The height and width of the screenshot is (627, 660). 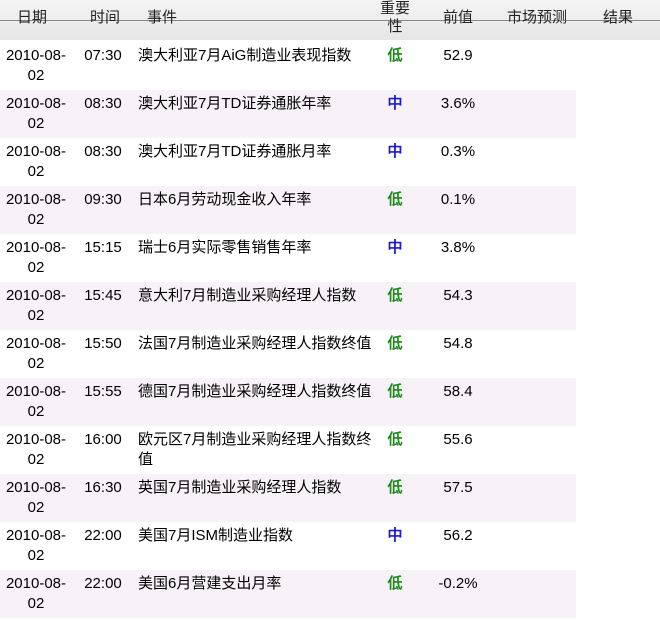 What do you see at coordinates (288, 498) in the screenshot?
I see `table-row: 2010-08- 02 16:30 英国7月制造业采购经理人指数 低 57.5` at bounding box center [288, 498].